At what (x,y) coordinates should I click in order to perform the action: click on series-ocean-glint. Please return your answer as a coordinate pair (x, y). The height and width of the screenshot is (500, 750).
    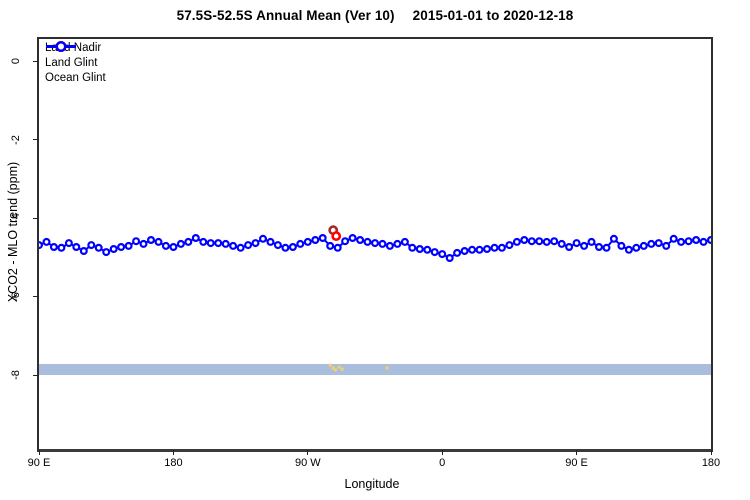
    Looking at the image, I should click on (375, 248).